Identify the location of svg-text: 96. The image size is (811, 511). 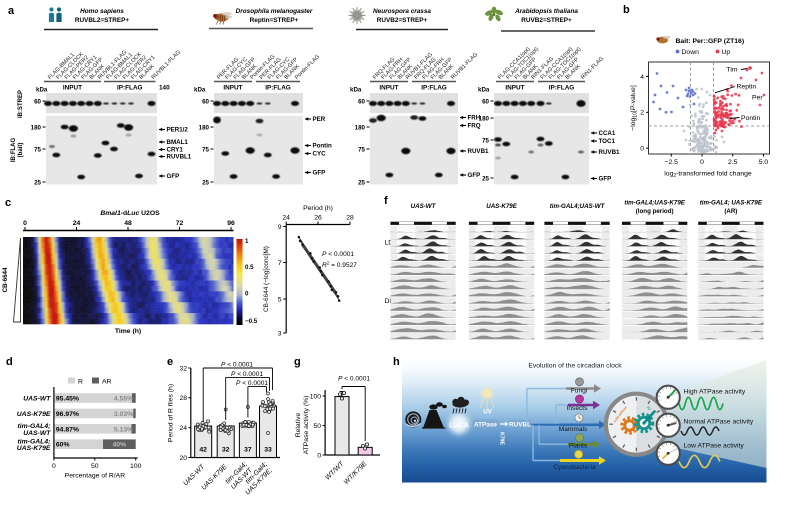
(231, 223).